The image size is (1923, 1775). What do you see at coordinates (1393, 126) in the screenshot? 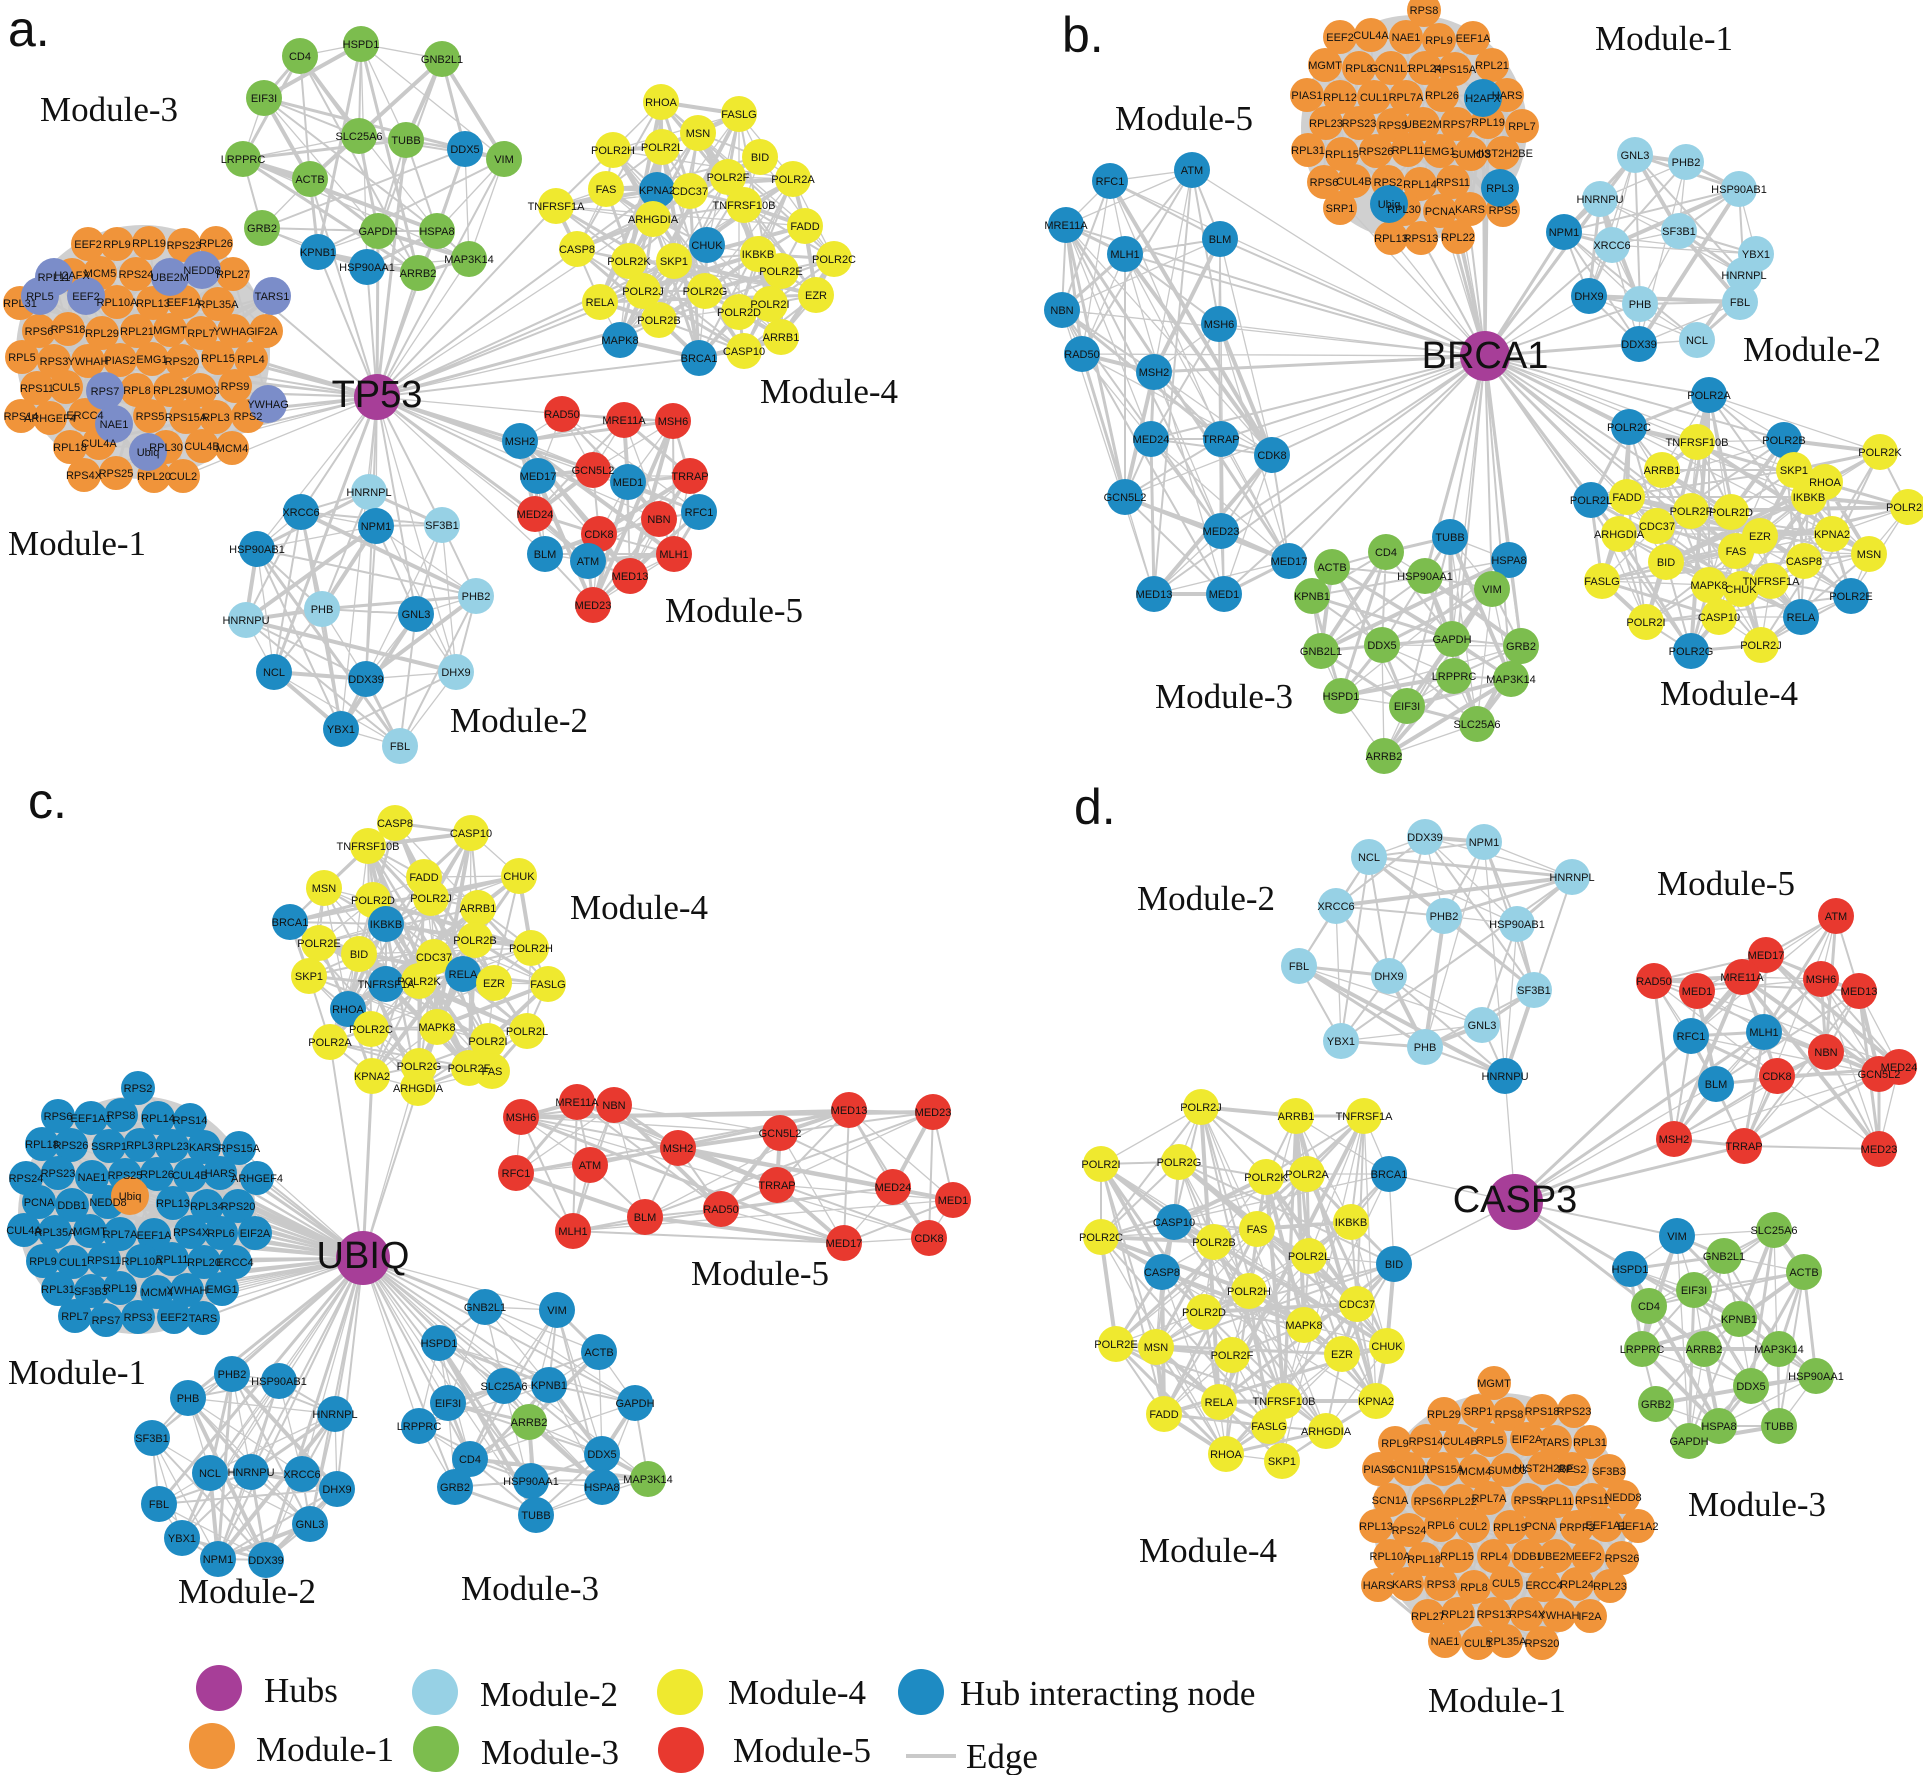
I see `svg-text: RPS9` at bounding box center [1393, 126].